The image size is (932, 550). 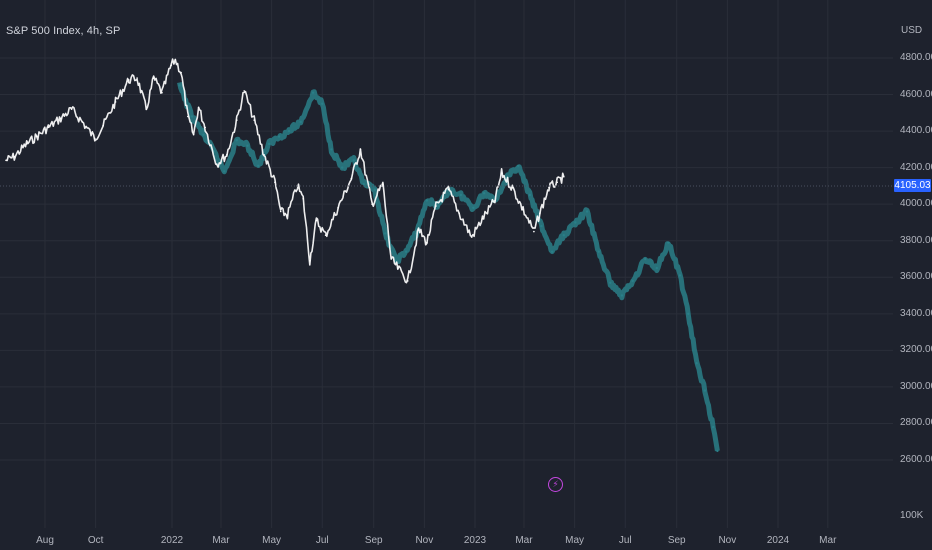 I want to click on y-tick-label: 4200.00, so click(x=916, y=167).